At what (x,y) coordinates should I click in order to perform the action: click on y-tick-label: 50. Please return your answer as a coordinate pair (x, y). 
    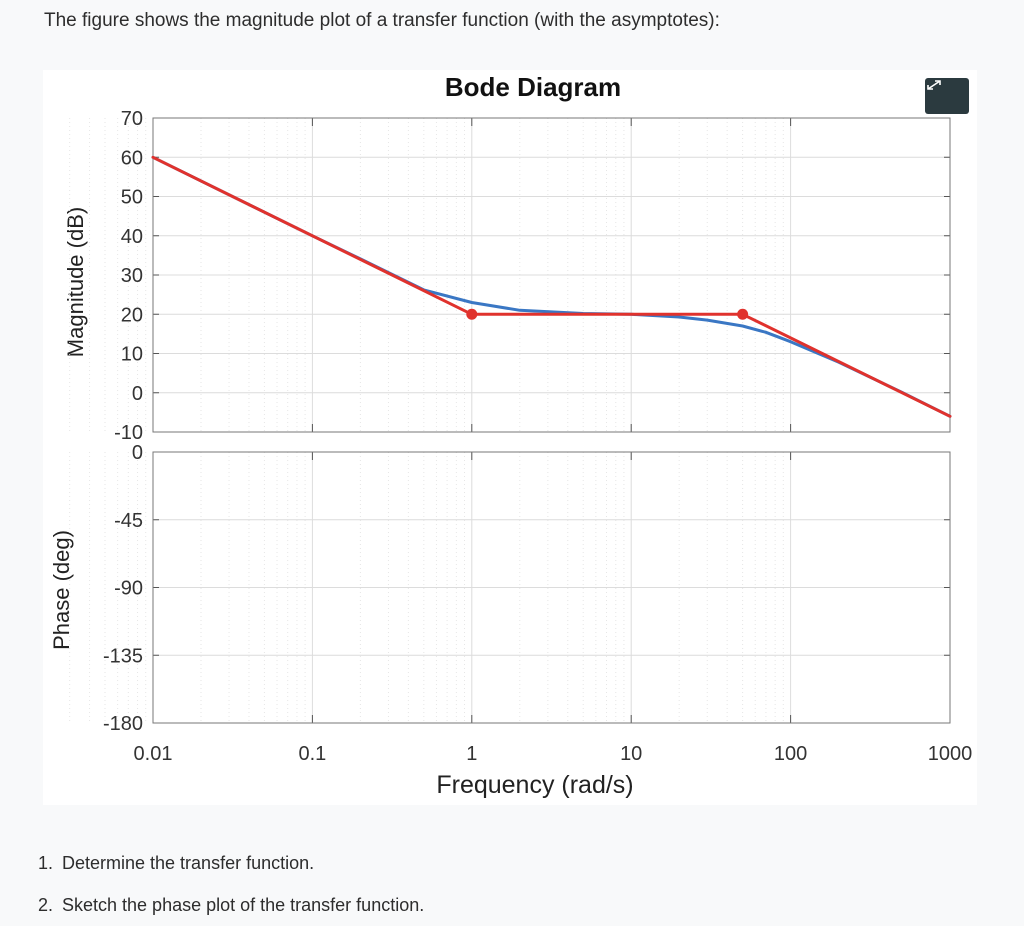
    Looking at the image, I should click on (132, 198).